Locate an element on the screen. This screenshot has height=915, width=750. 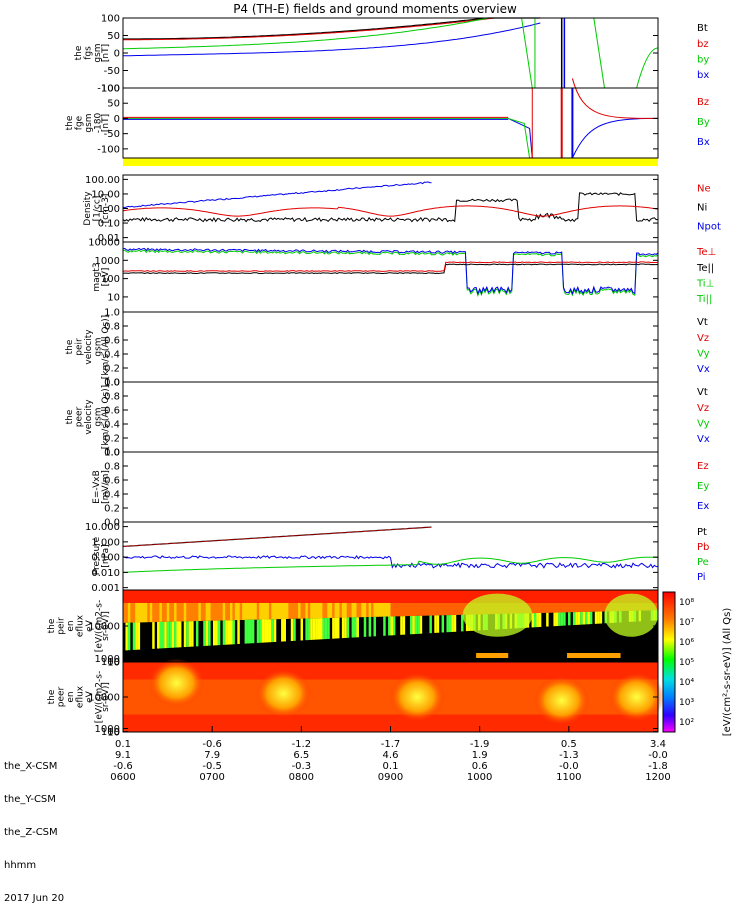
ylabel-line: [km/s (All Qs)] is located at coordinates (106, 417).